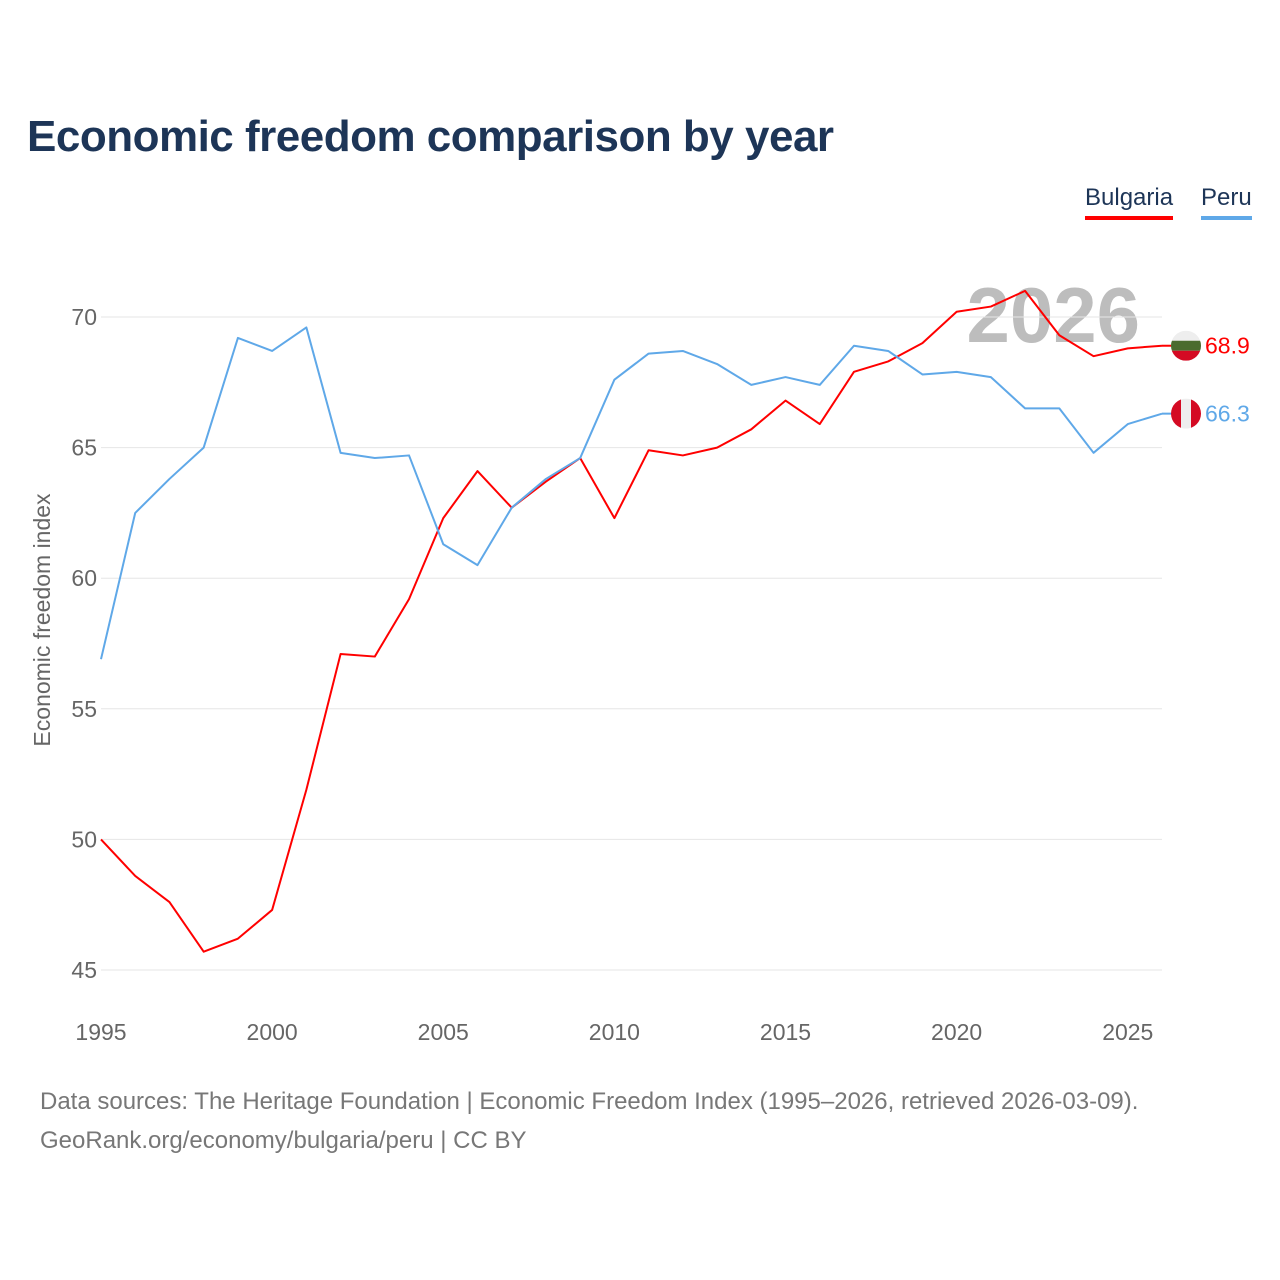  What do you see at coordinates (84, 709) in the screenshot?
I see `y-tick-label: 55` at bounding box center [84, 709].